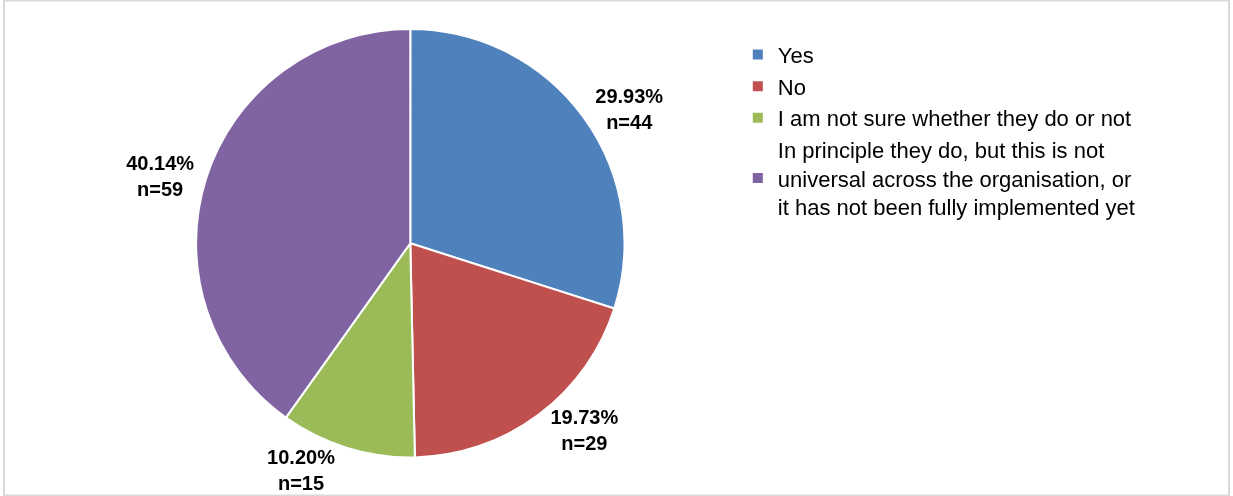 The width and height of the screenshot is (1233, 496). I want to click on legend-label: Yes, so click(795, 56).